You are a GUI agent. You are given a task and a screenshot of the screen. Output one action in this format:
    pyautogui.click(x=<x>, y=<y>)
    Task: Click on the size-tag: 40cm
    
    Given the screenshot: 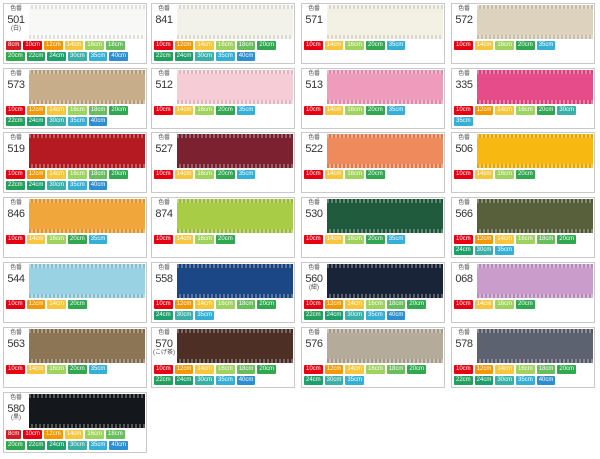 What is the action you would take?
    pyautogui.click(x=396, y=315)
    